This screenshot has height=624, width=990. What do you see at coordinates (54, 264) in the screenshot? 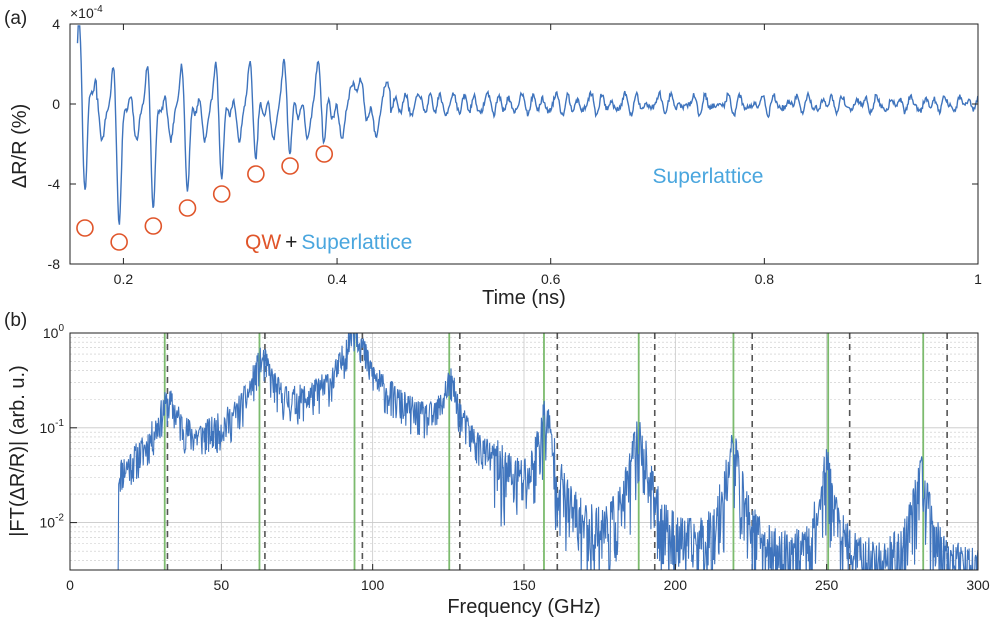
I see `panel-a-ytick-label: -8` at bounding box center [54, 264].